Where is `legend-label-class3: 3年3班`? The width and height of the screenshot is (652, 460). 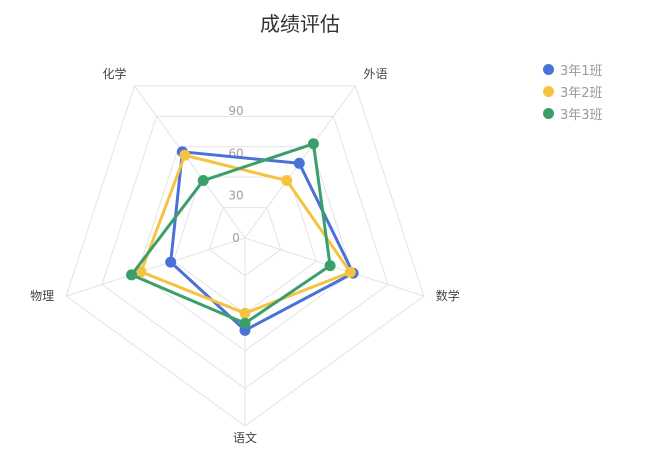
legend-label-class3: 3年3班 is located at coordinates (581, 115).